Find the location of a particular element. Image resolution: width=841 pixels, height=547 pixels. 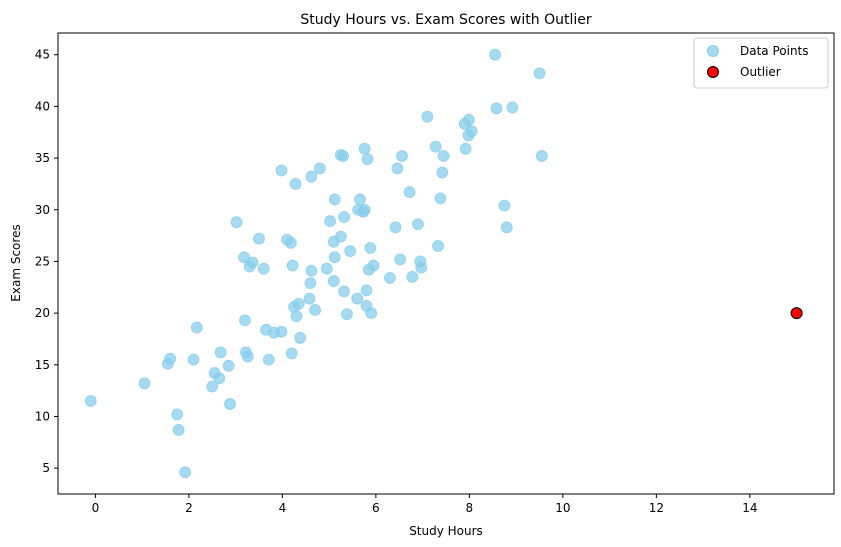

x-axis: 0 2 4 6 8 10 12 14 is located at coordinates (424, 504).